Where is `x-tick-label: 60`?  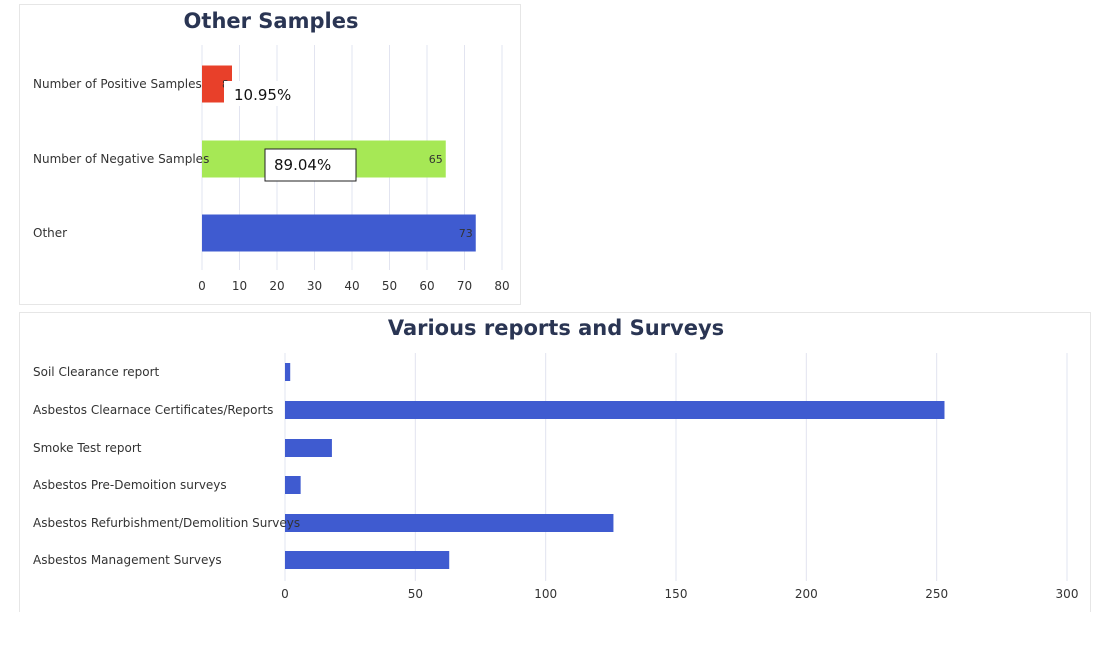
x-tick-label: 60 is located at coordinates (426, 286).